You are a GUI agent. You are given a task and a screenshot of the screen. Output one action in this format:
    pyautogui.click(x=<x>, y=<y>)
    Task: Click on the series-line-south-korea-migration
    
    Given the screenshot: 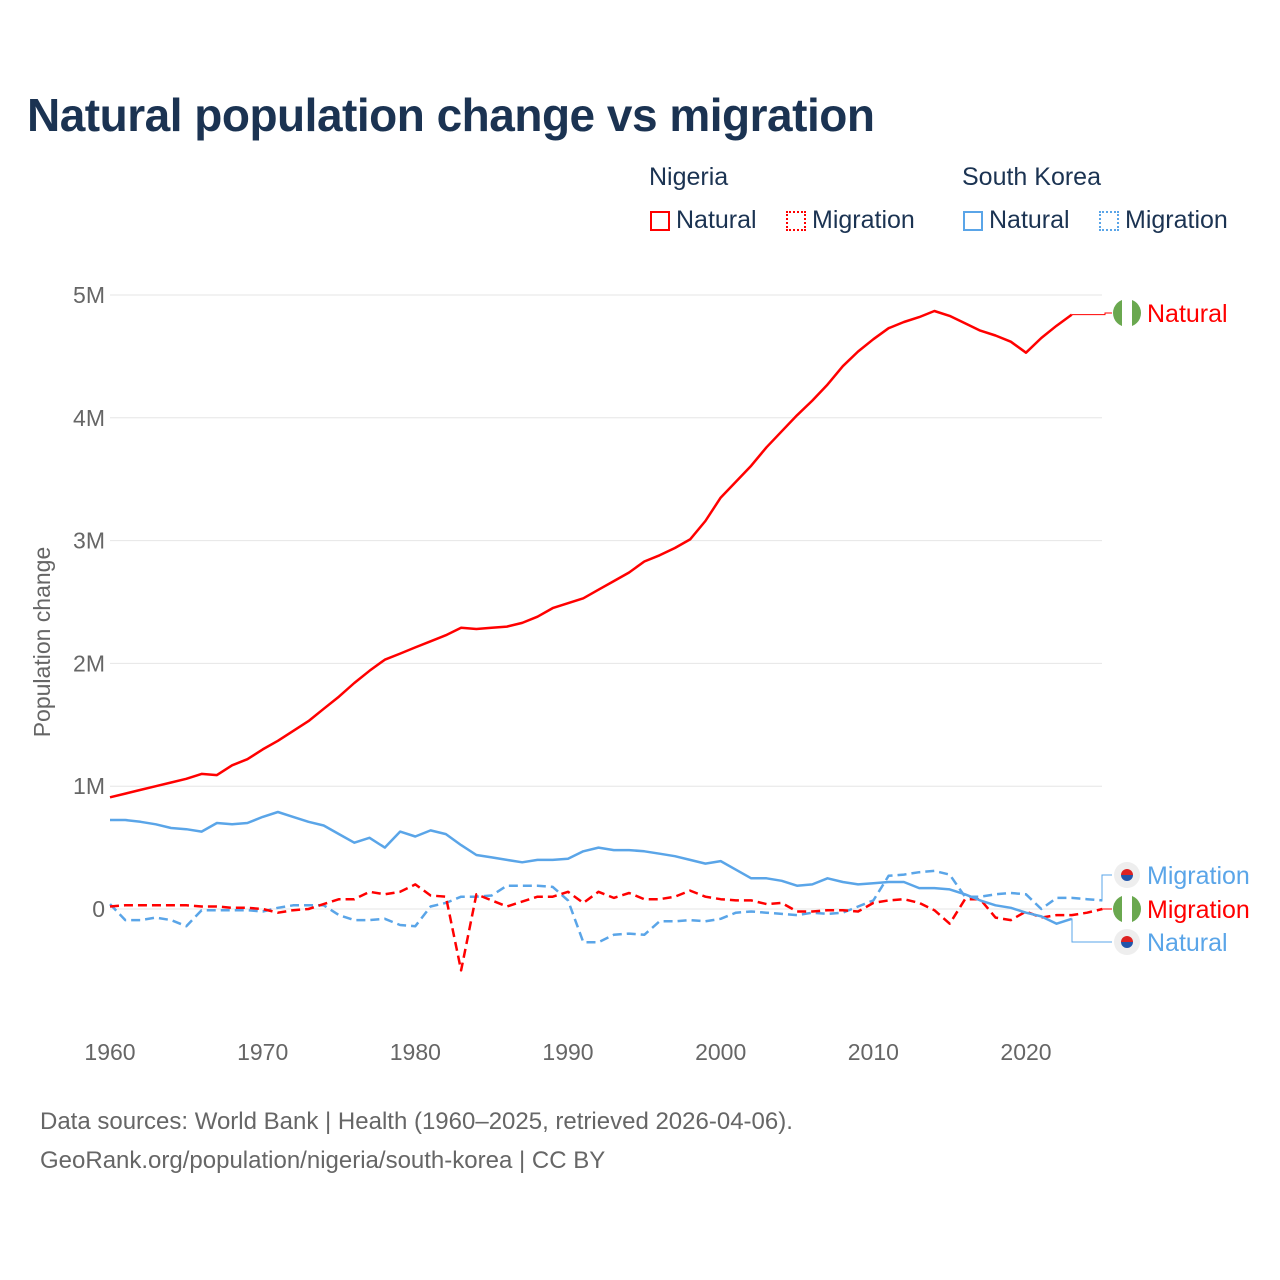 What is the action you would take?
    pyautogui.click(x=606, y=906)
    